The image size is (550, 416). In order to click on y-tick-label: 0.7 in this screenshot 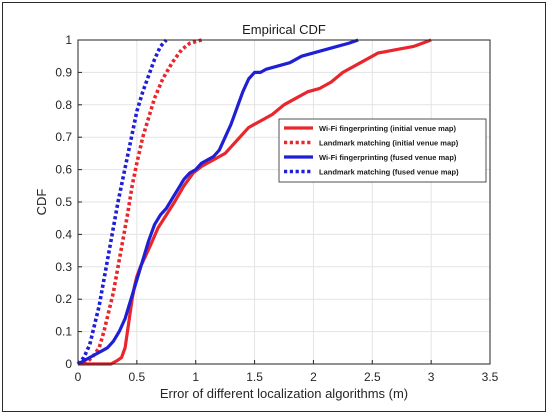, I will do `click(63, 137)`.